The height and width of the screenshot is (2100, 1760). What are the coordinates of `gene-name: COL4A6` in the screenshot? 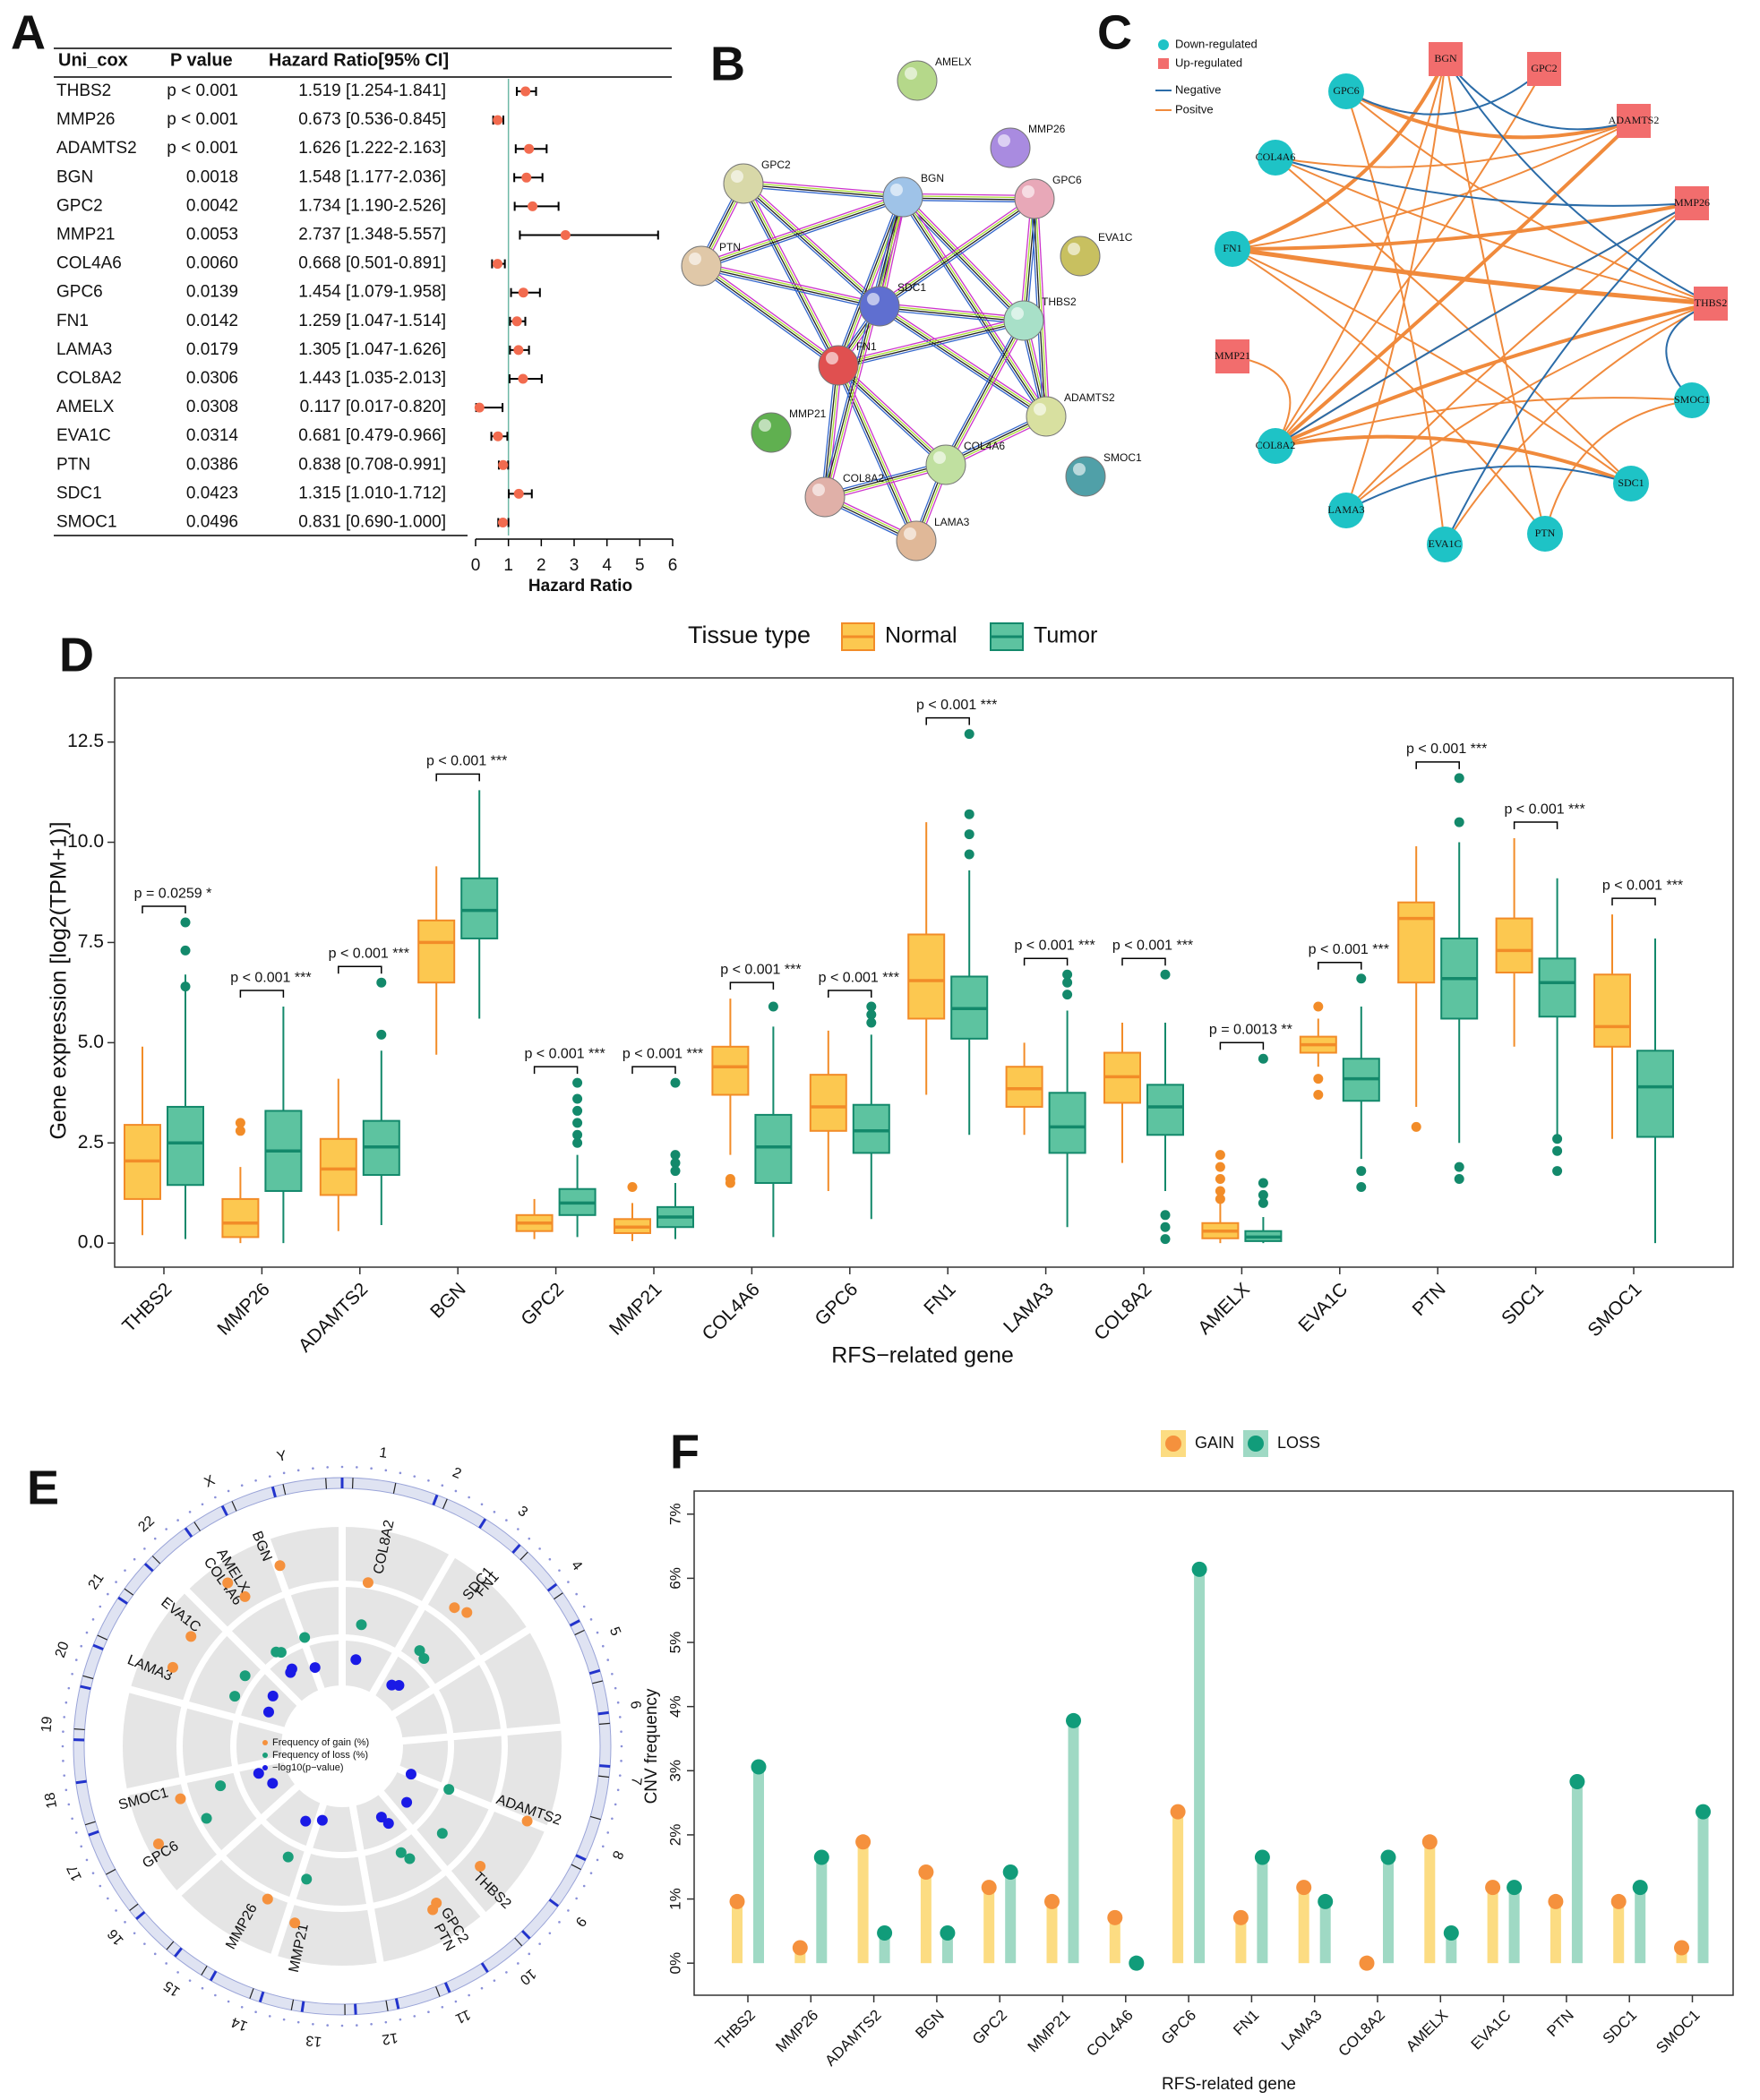 It's located at (89, 263).